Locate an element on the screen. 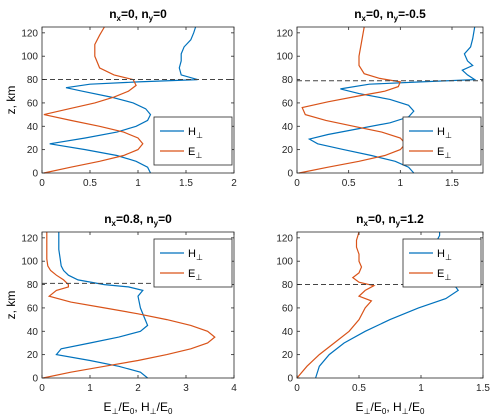 The height and width of the screenshot is (419, 500). panel-title: nx=0, ny=0 is located at coordinates (138, 15).